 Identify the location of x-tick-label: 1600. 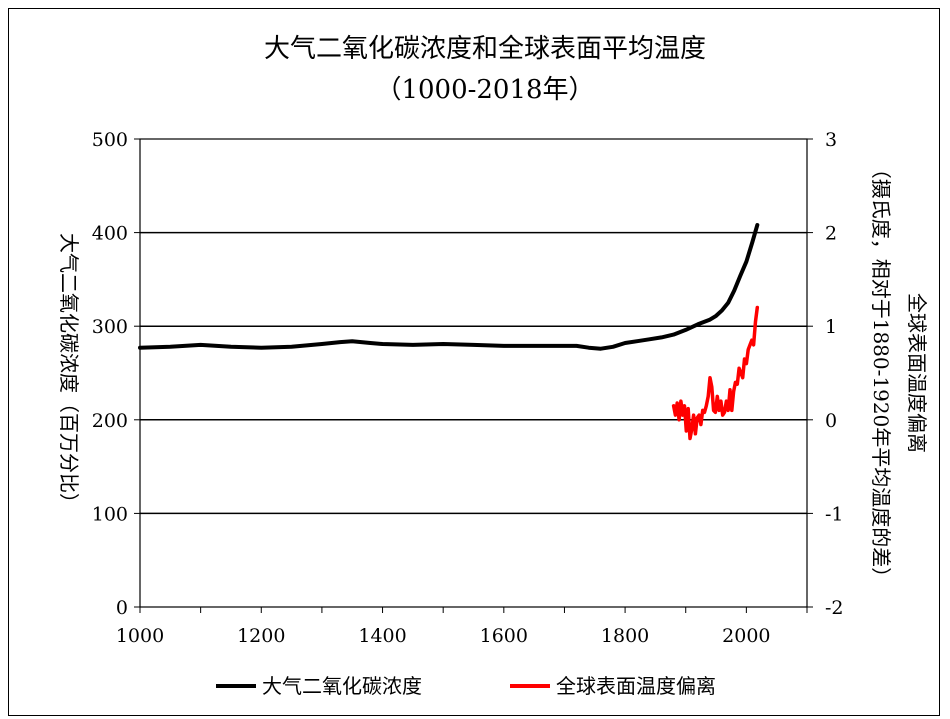
(504, 636).